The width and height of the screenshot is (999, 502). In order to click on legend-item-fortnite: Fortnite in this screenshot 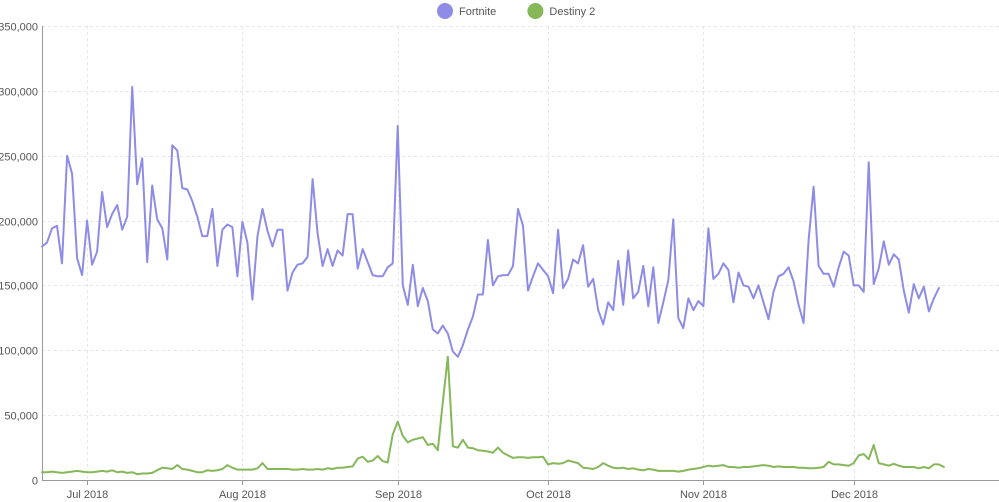, I will do `click(466, 11)`.